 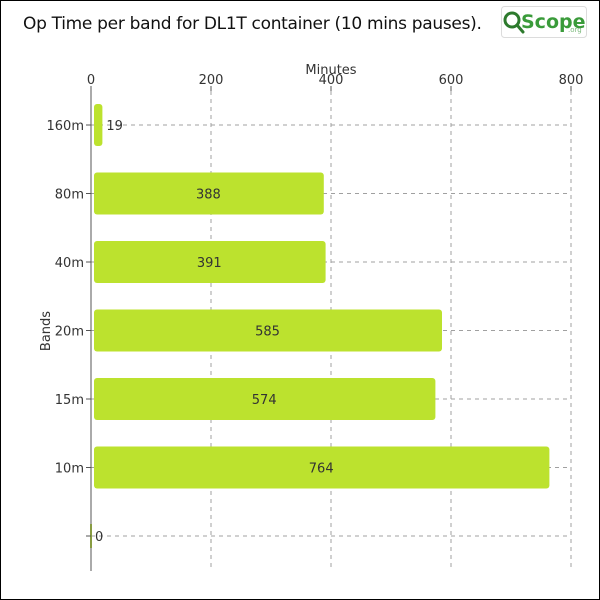 I want to click on y-tick-label: 160m, so click(x=65, y=126).